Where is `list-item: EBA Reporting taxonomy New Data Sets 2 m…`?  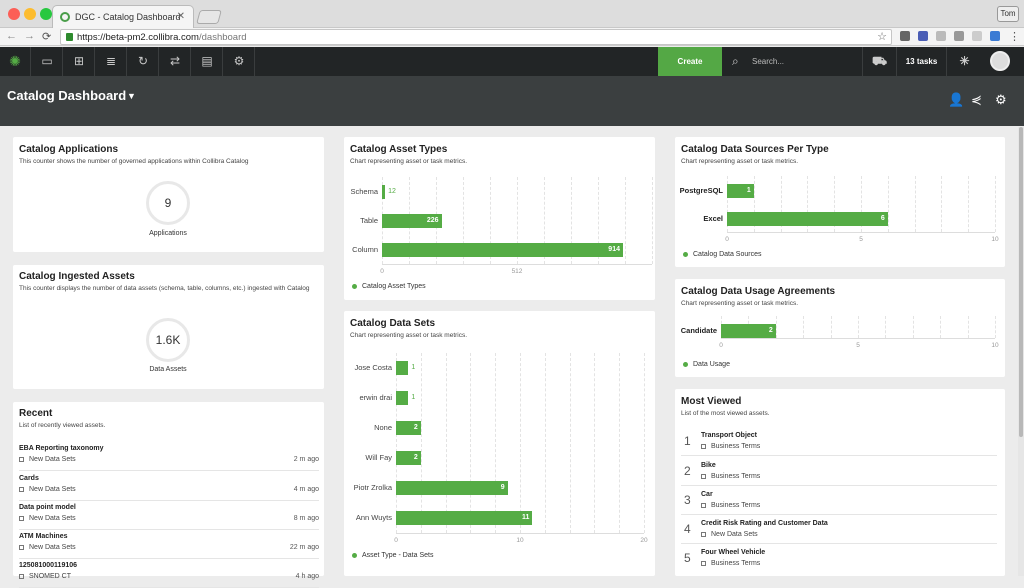 list-item: EBA Reporting taxonomy New Data Sets 2 m… is located at coordinates (169, 456).